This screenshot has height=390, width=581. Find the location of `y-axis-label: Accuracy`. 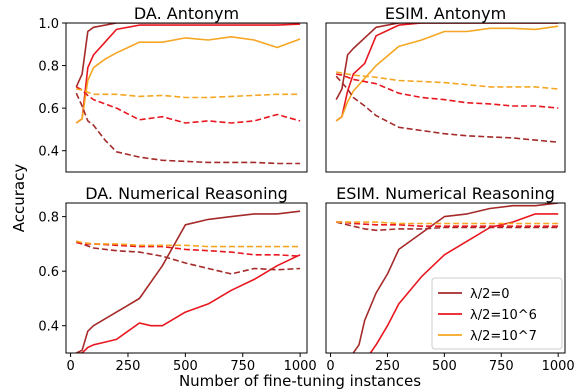

y-axis-label: Accuracy is located at coordinates (19, 198).